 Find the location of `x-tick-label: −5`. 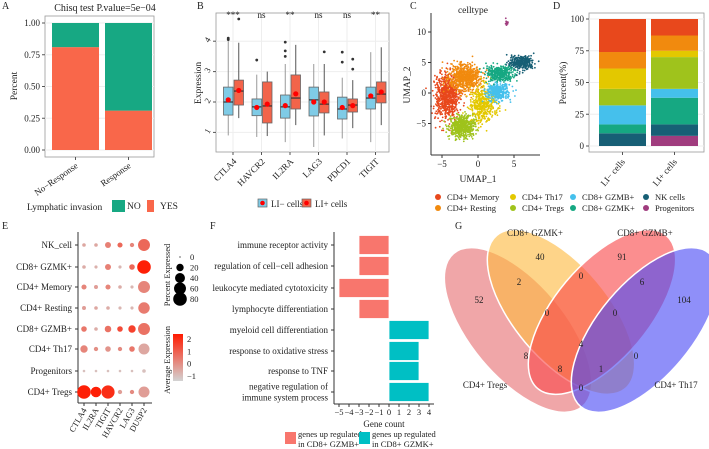

x-tick-label: −5 is located at coordinates (338, 412).